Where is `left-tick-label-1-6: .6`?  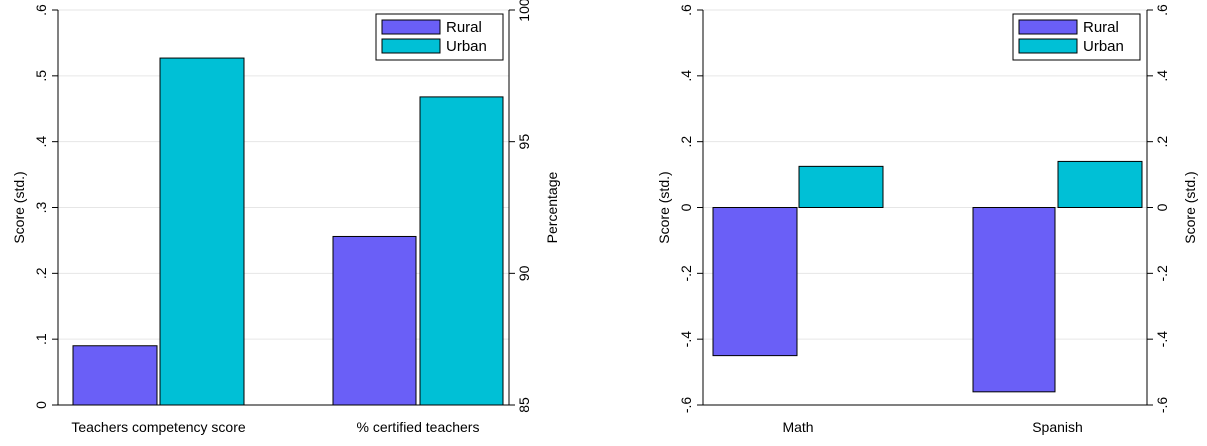 left-tick-label-1-6: .6 is located at coordinates (41, 10).